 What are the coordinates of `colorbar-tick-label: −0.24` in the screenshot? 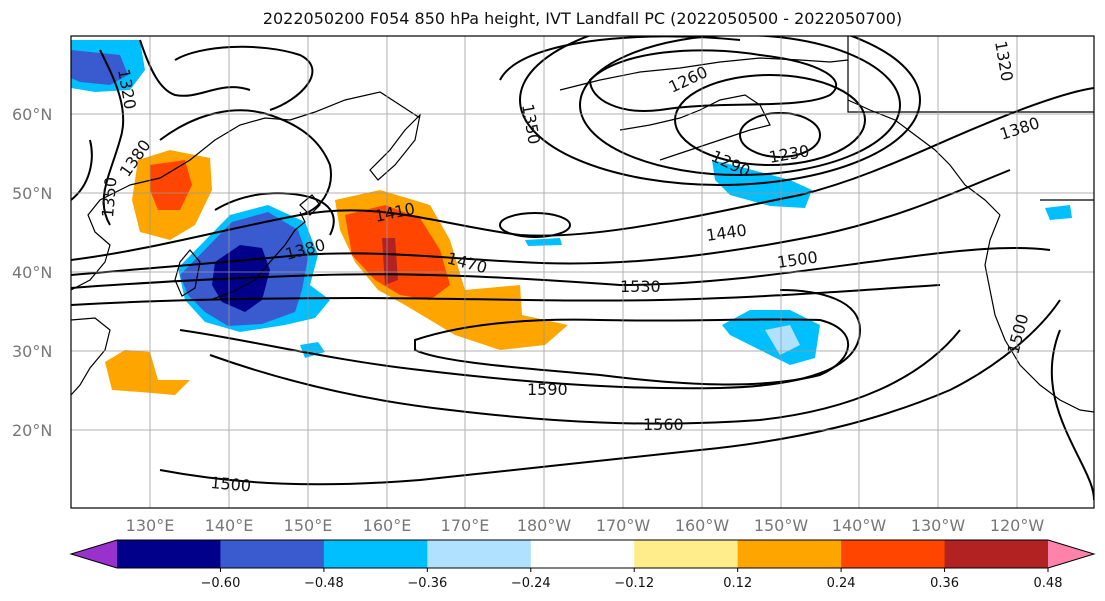 It's located at (531, 583).